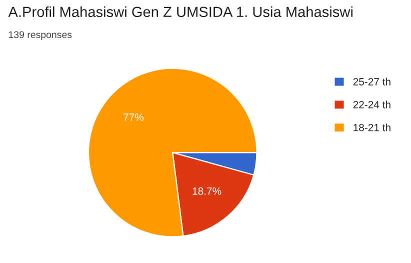 This screenshot has height=263, width=411. What do you see at coordinates (180, 12) in the screenshot?
I see `chart-title: A.Profil Mahasiswi Gen Z UMSIDA 1. Usia Mahasiswi` at bounding box center [180, 12].